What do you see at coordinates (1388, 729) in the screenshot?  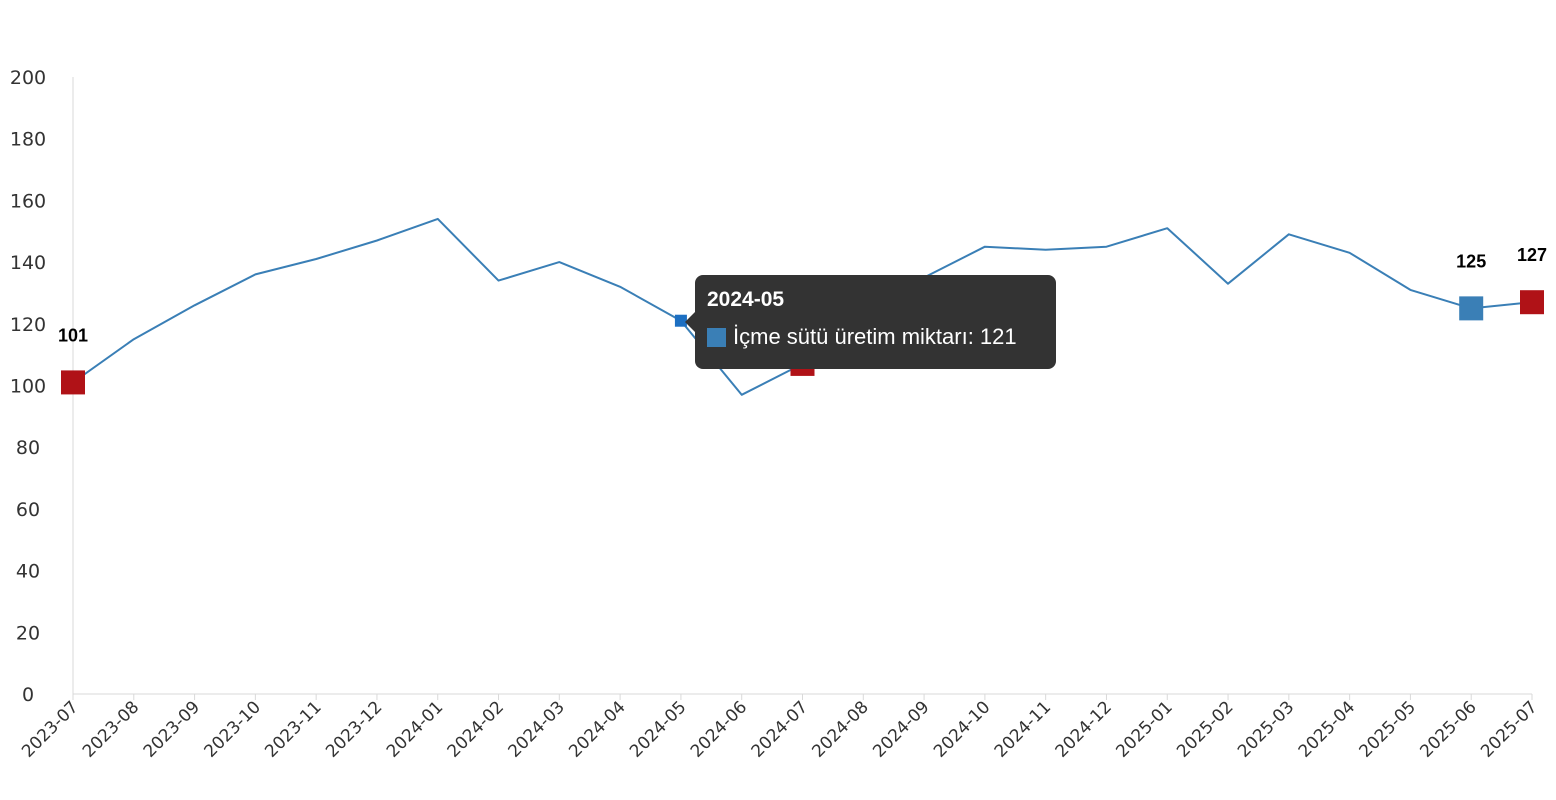 I see `x-tick-label: 2025-05` at bounding box center [1388, 729].